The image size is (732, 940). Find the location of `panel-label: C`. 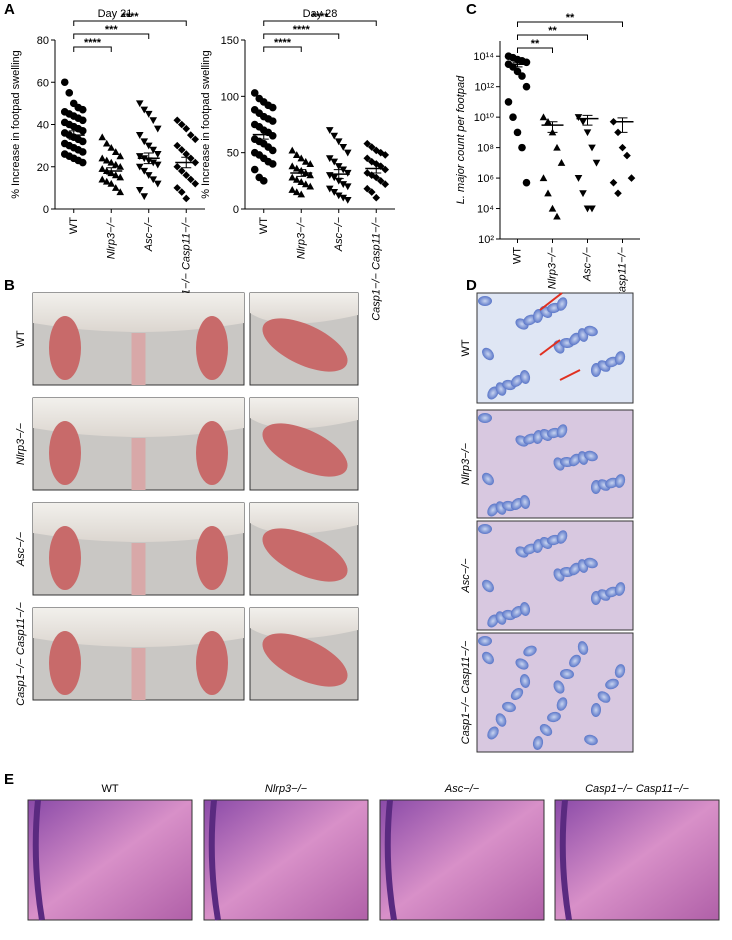

panel-label: C is located at coordinates (471, 9).